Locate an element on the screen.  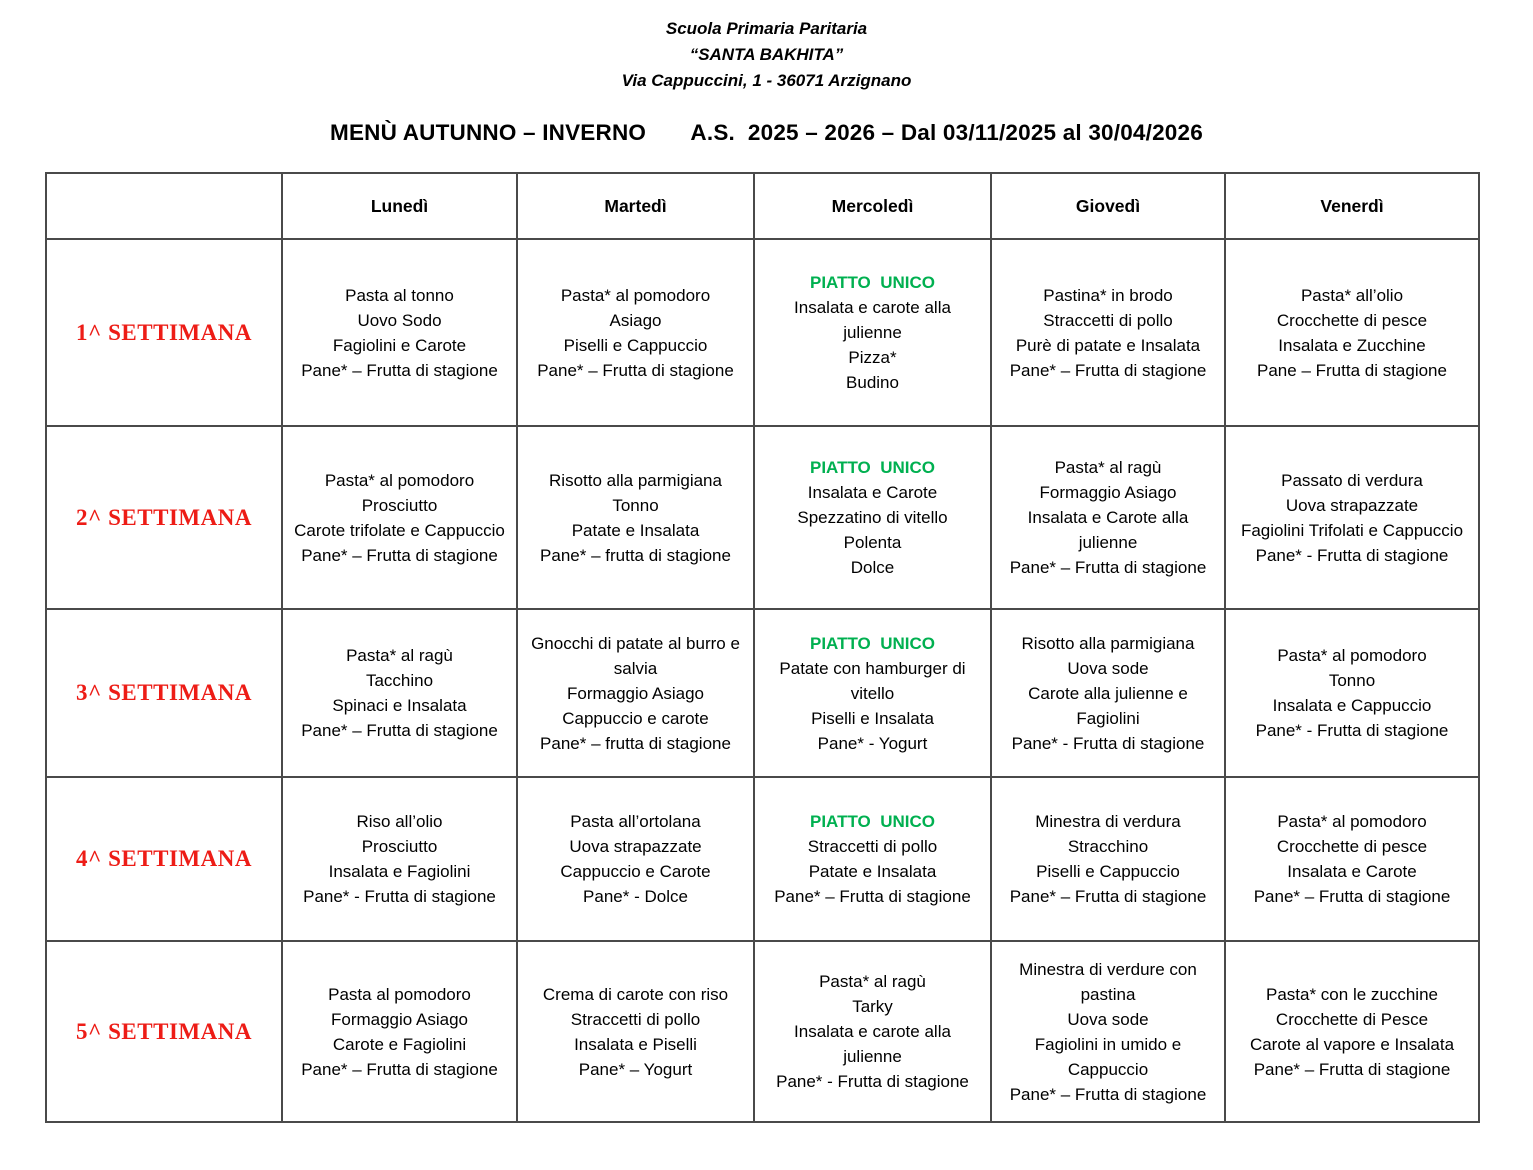
school-title-line: “SANTA BAKHITA” is located at coordinates (766, 54).